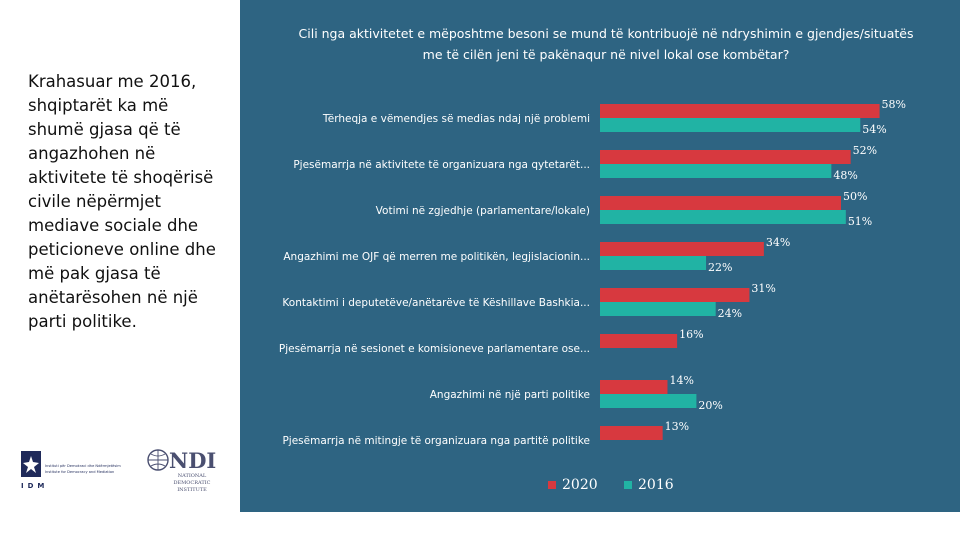  Describe the element at coordinates (691, 334) in the screenshot. I see `data-label-2020: 16%` at that location.